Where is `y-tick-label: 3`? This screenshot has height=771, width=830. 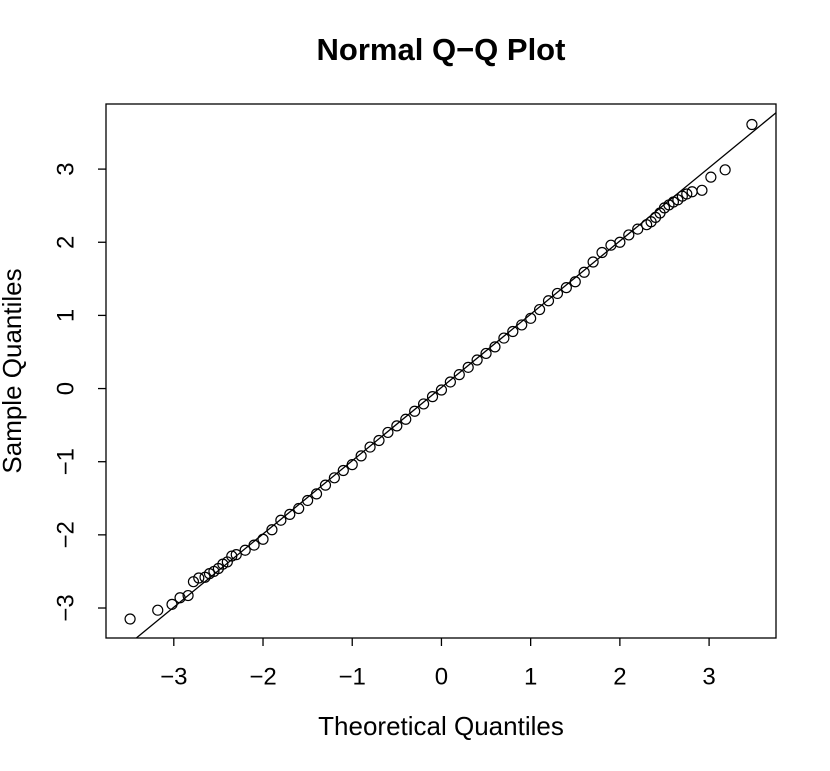 y-tick-label: 3 is located at coordinates (65, 168).